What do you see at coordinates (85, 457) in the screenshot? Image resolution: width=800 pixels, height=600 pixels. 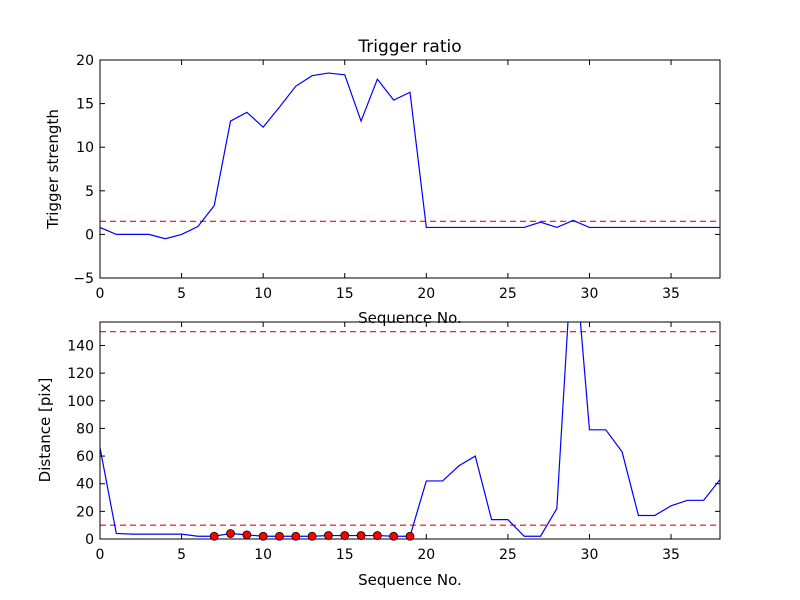 I see `y-tick-label: 60` at bounding box center [85, 457].